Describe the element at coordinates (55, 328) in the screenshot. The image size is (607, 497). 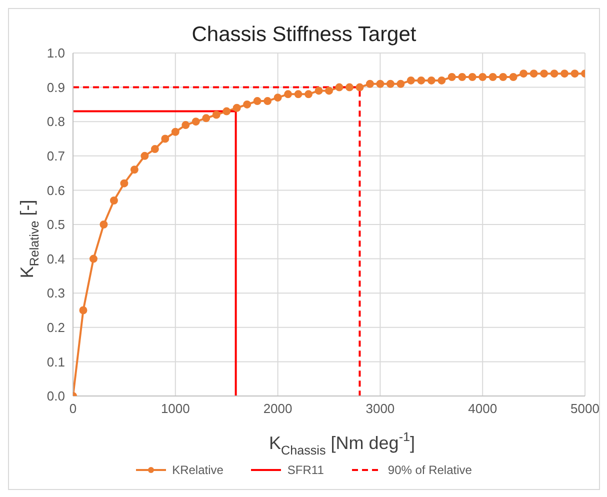
I see `y-tick-label: 0.2` at that location.